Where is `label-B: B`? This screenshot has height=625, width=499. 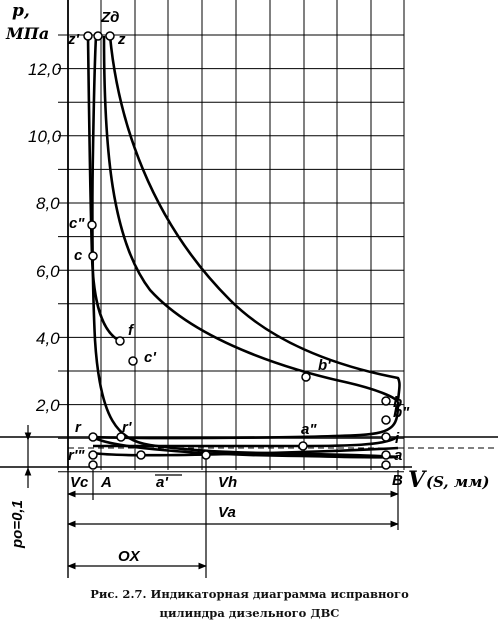
label-B: B is located at coordinates (397, 480).